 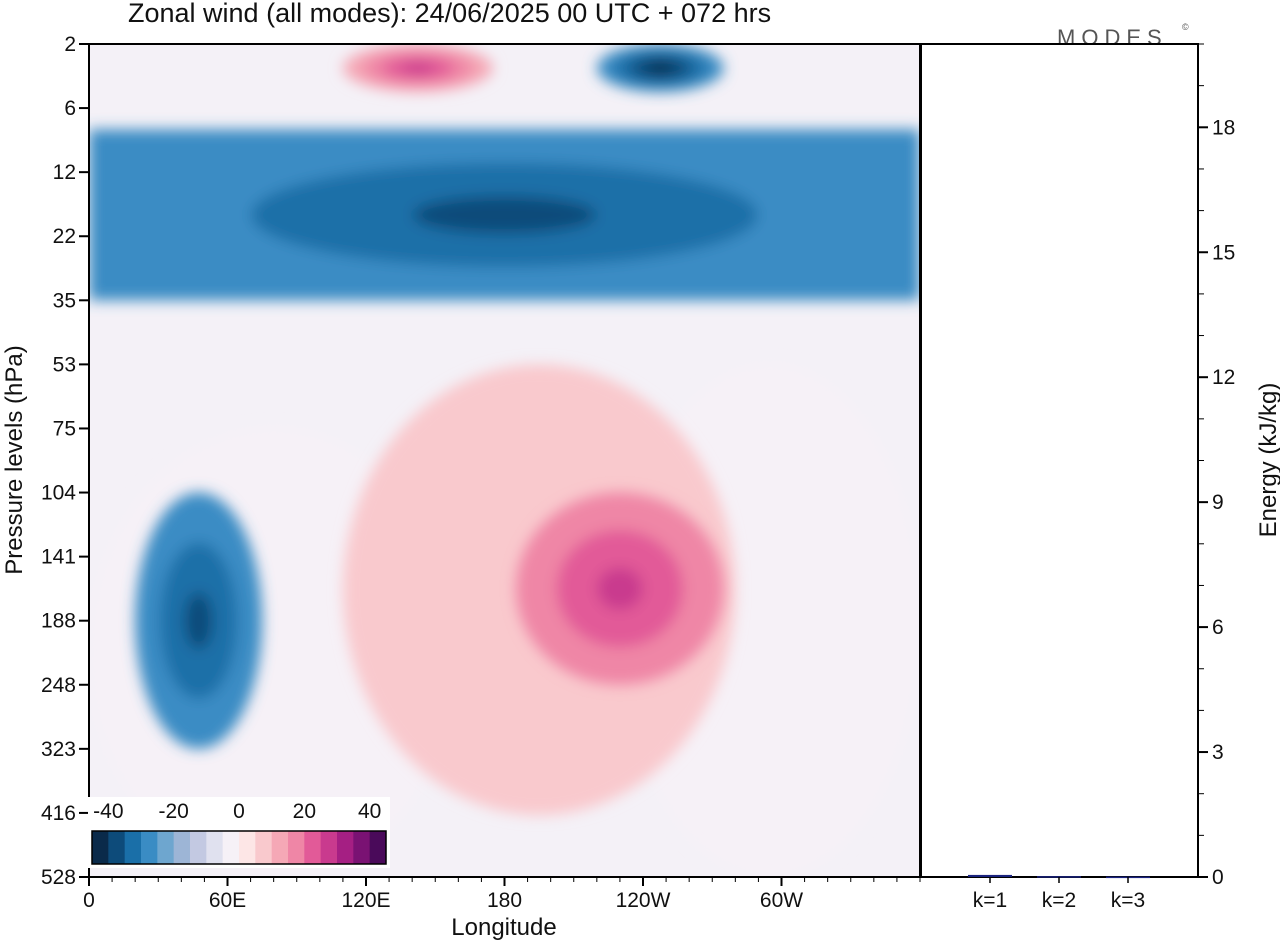 I want to click on longitude-axis: 0 60E 120E 180 120W 60W, so click(x=502, y=894).